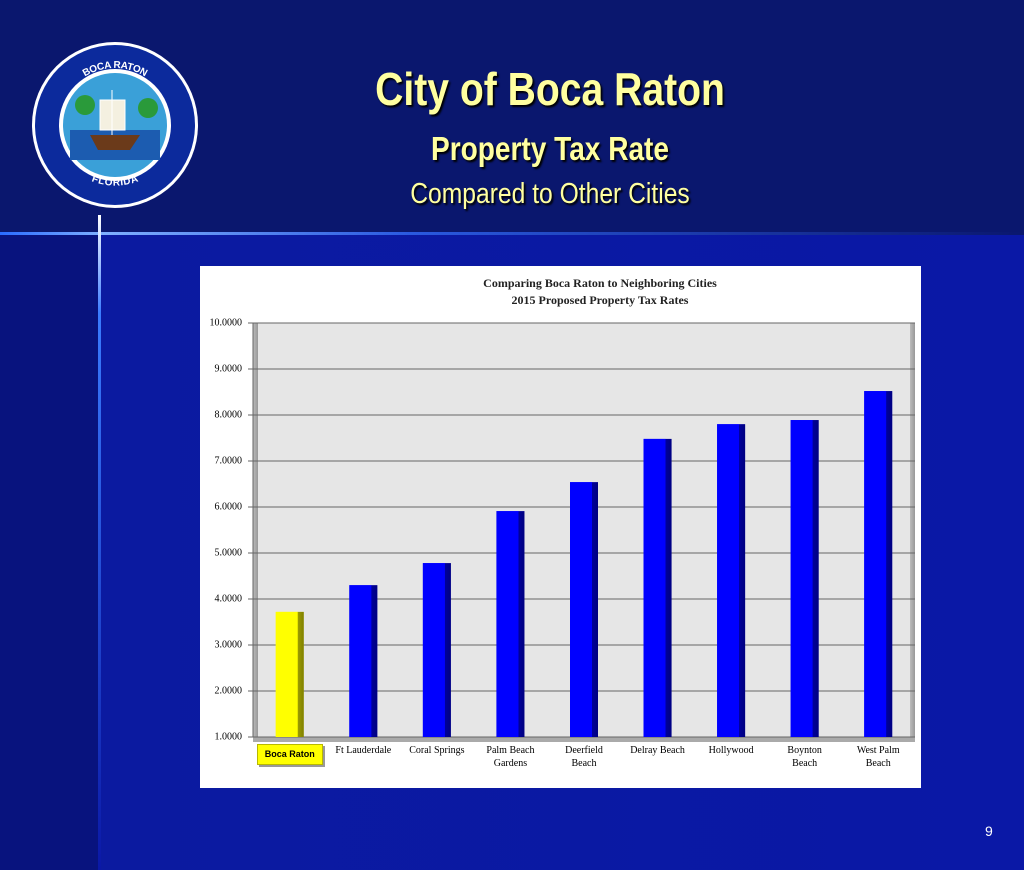 Image resolution: width=1024 pixels, height=870 pixels. I want to click on x-tick-label: Hollywood, so click(731, 750).